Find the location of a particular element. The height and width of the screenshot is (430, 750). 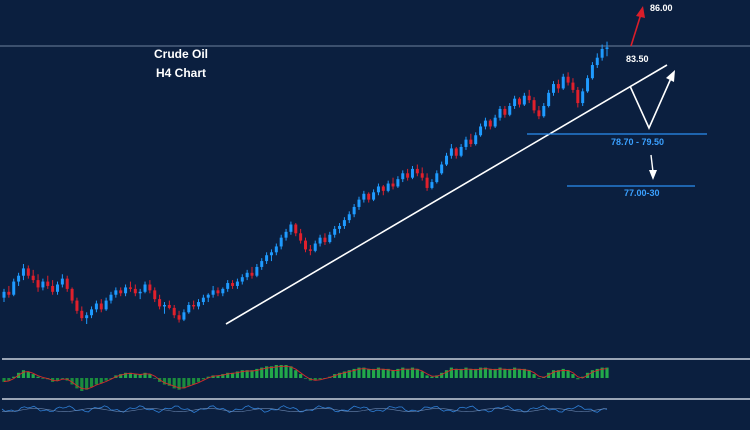

support-zone-2-label: 77.00-30 is located at coordinates (642, 193).